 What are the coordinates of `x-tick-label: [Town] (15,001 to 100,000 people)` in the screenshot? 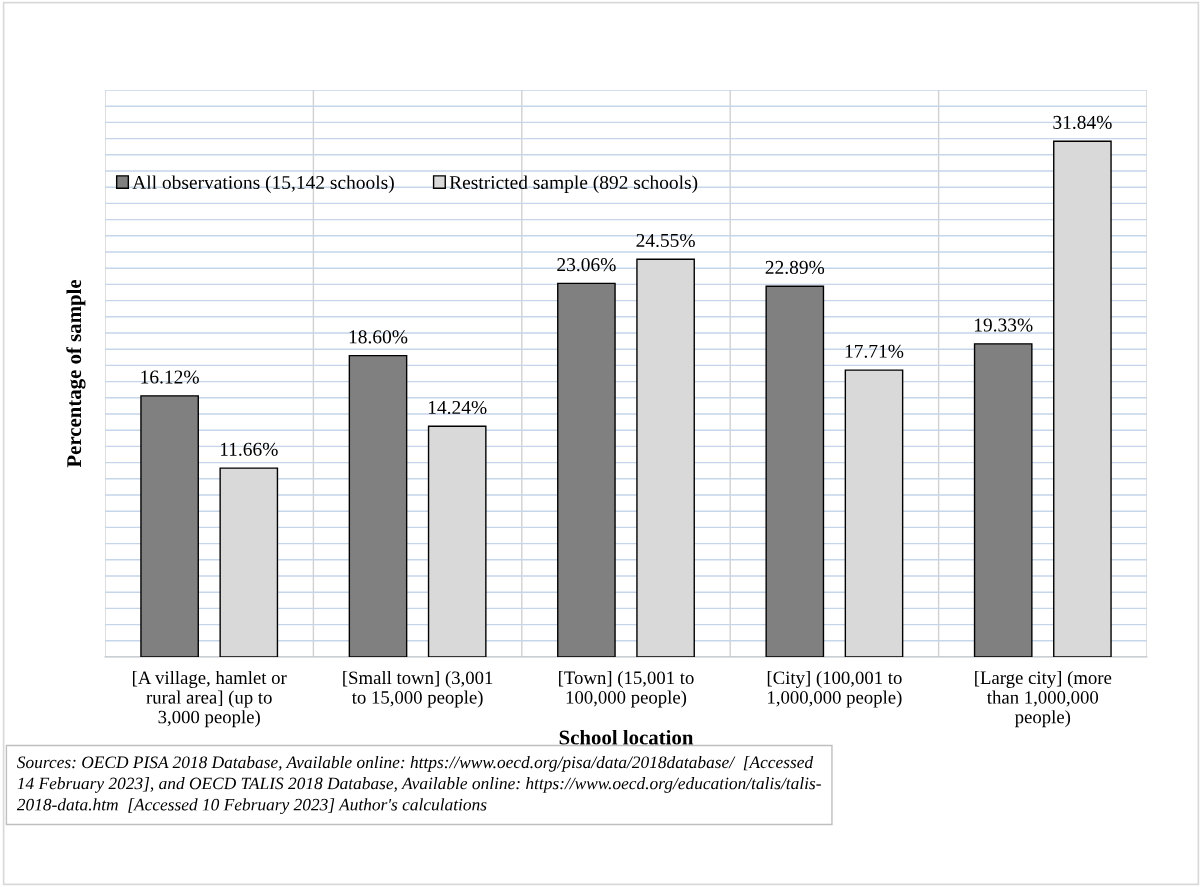 It's located at (626, 689).